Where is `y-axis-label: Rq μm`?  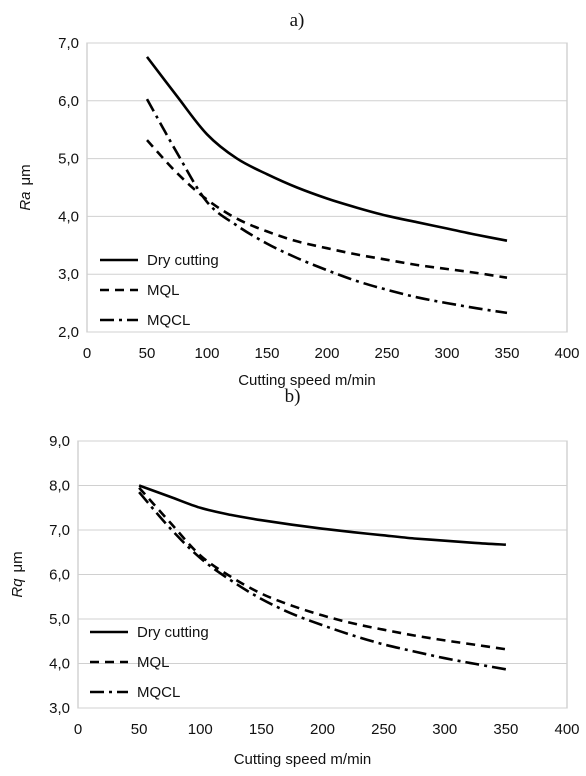
y-axis-label: Rq μm is located at coordinates (17, 574).